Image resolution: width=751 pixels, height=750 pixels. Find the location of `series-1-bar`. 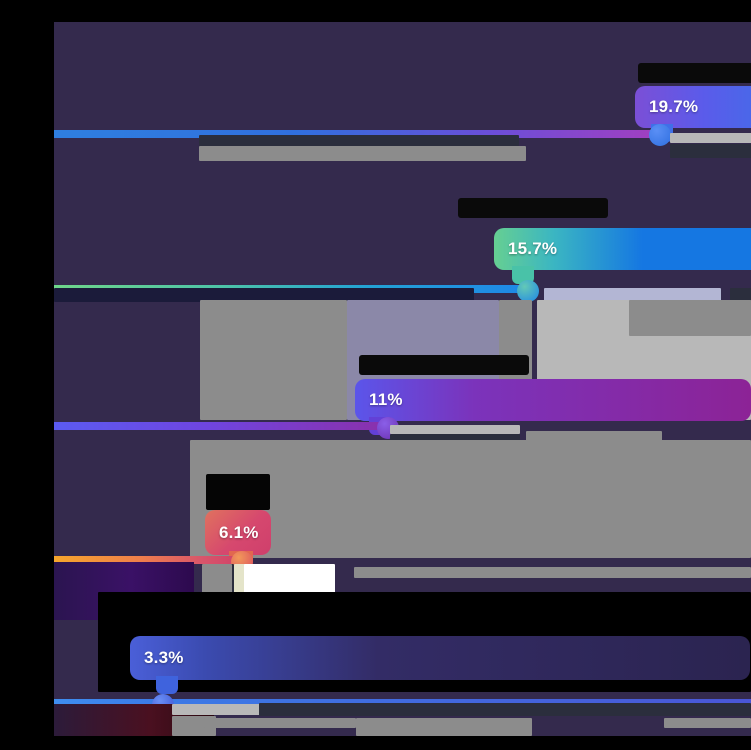

series-1-bar is located at coordinates (356, 134).